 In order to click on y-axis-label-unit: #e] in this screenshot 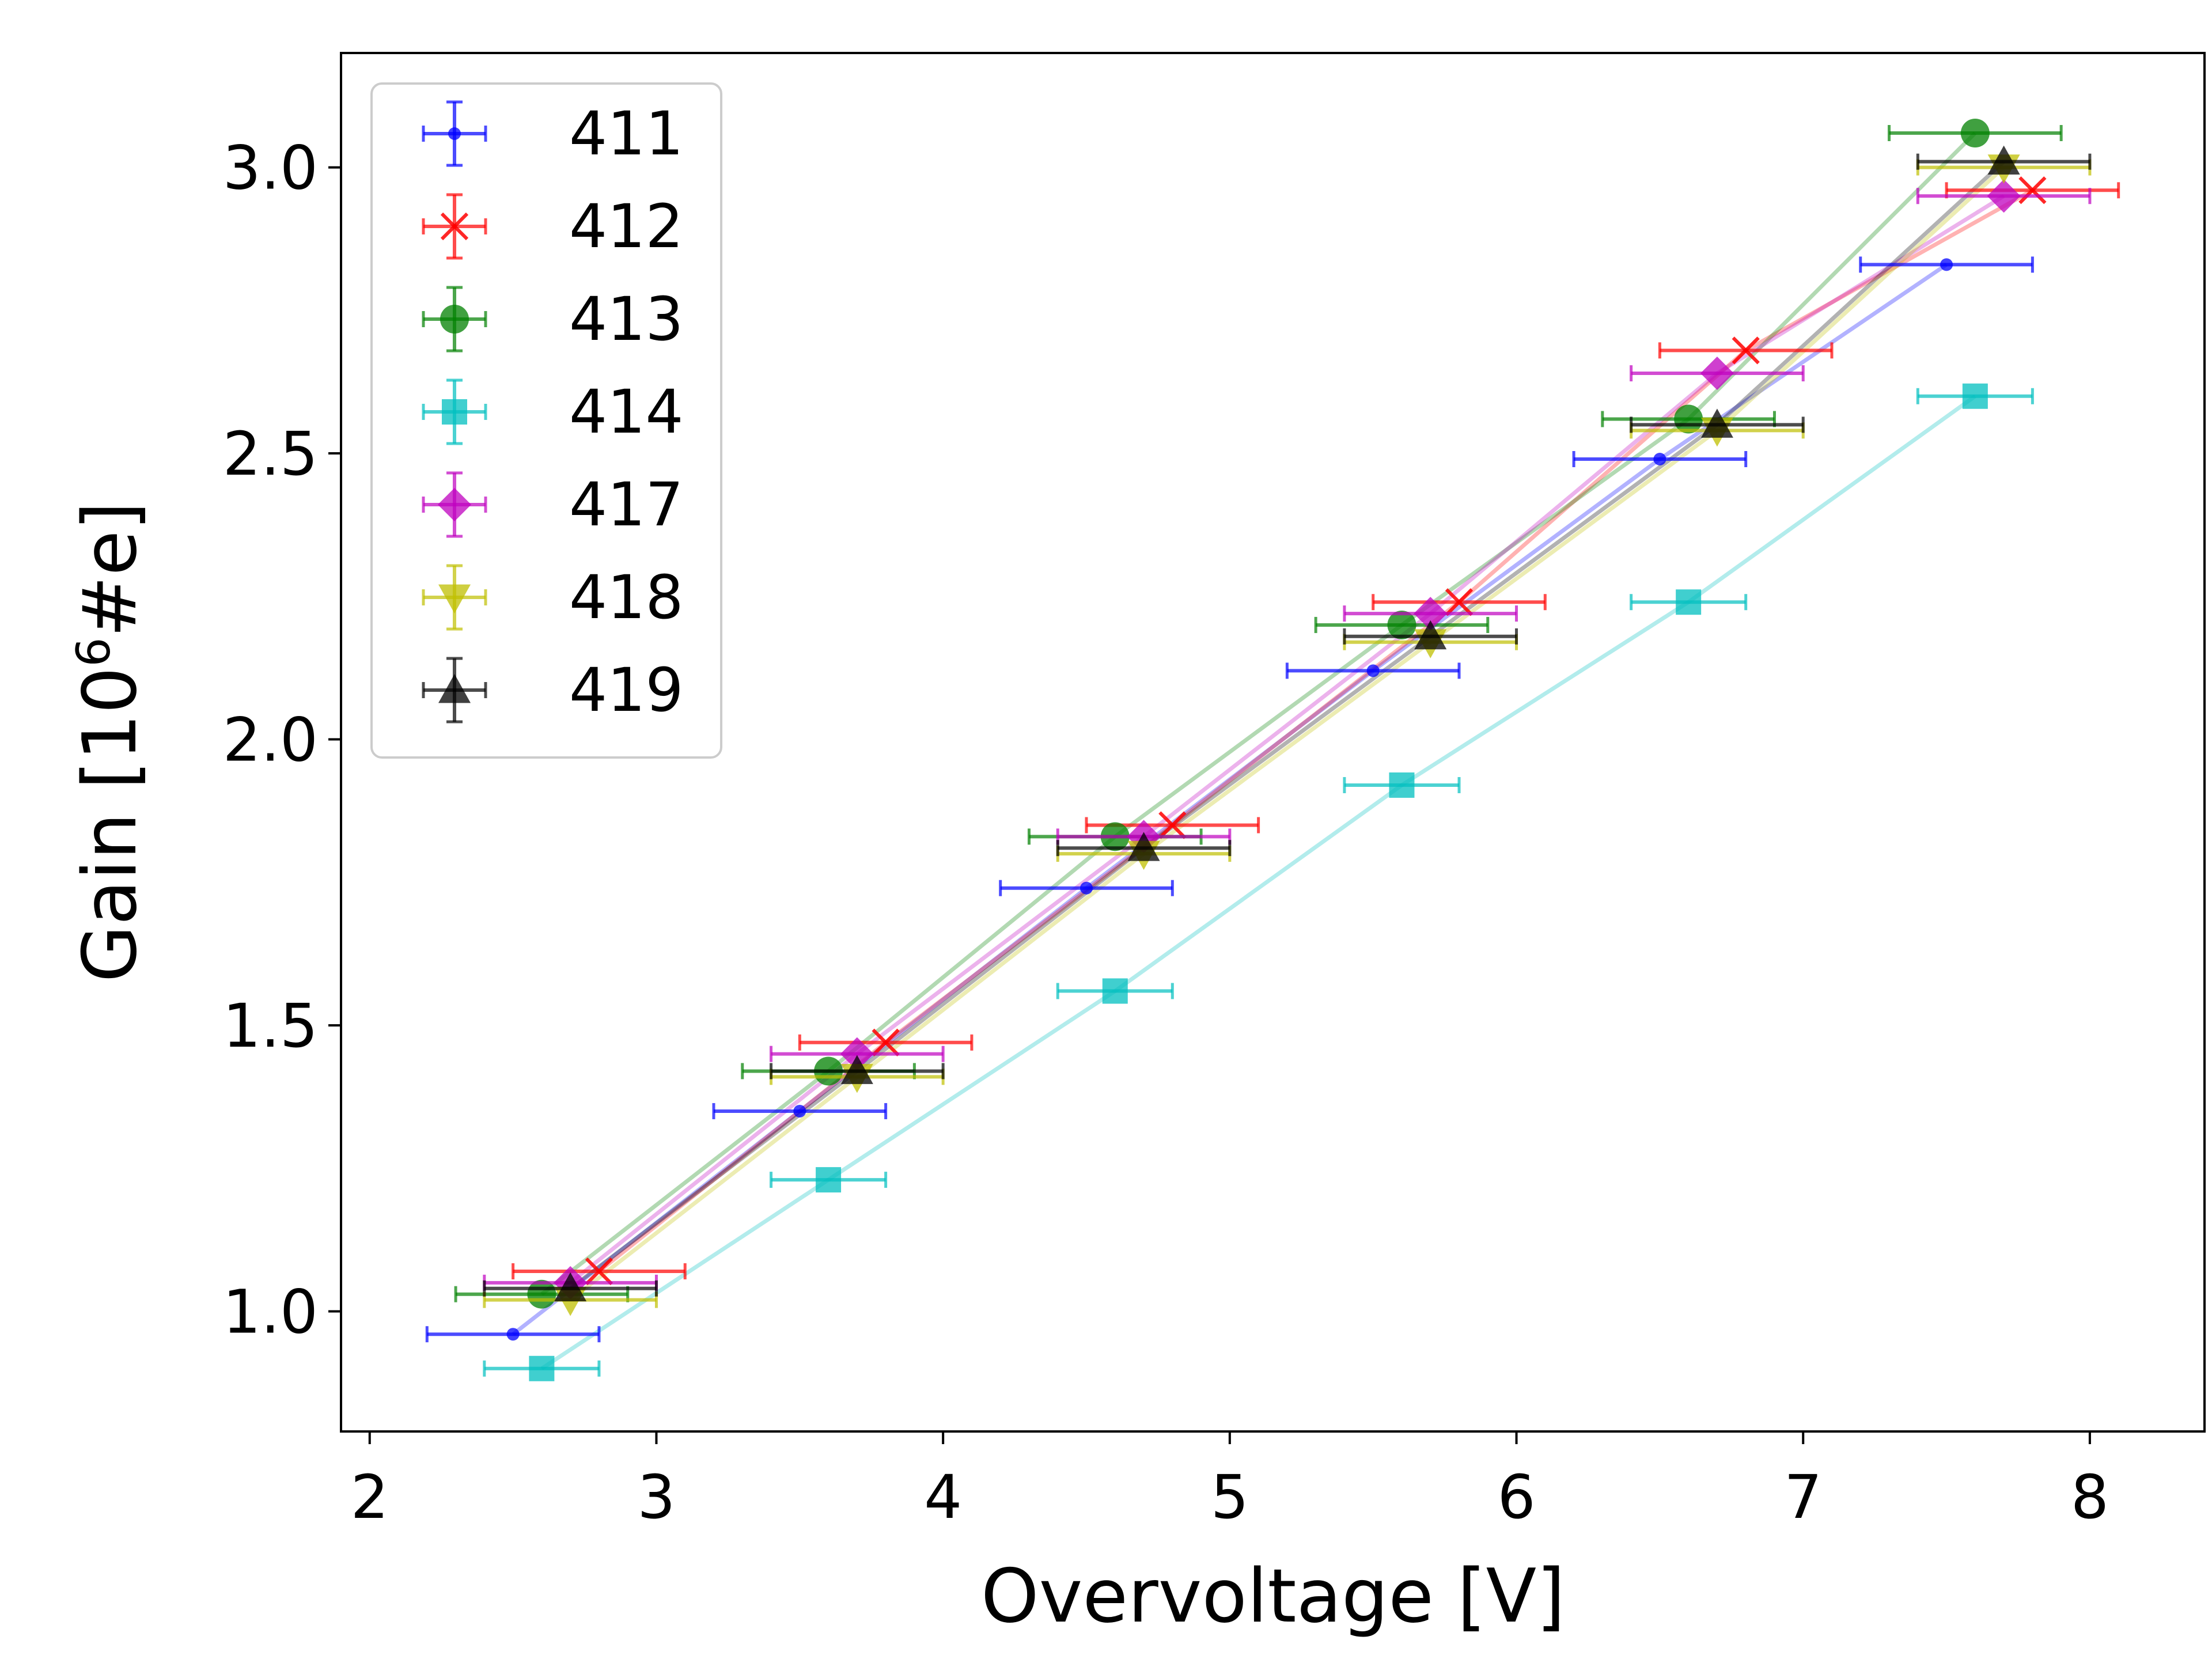, I will do `click(110, 570)`.